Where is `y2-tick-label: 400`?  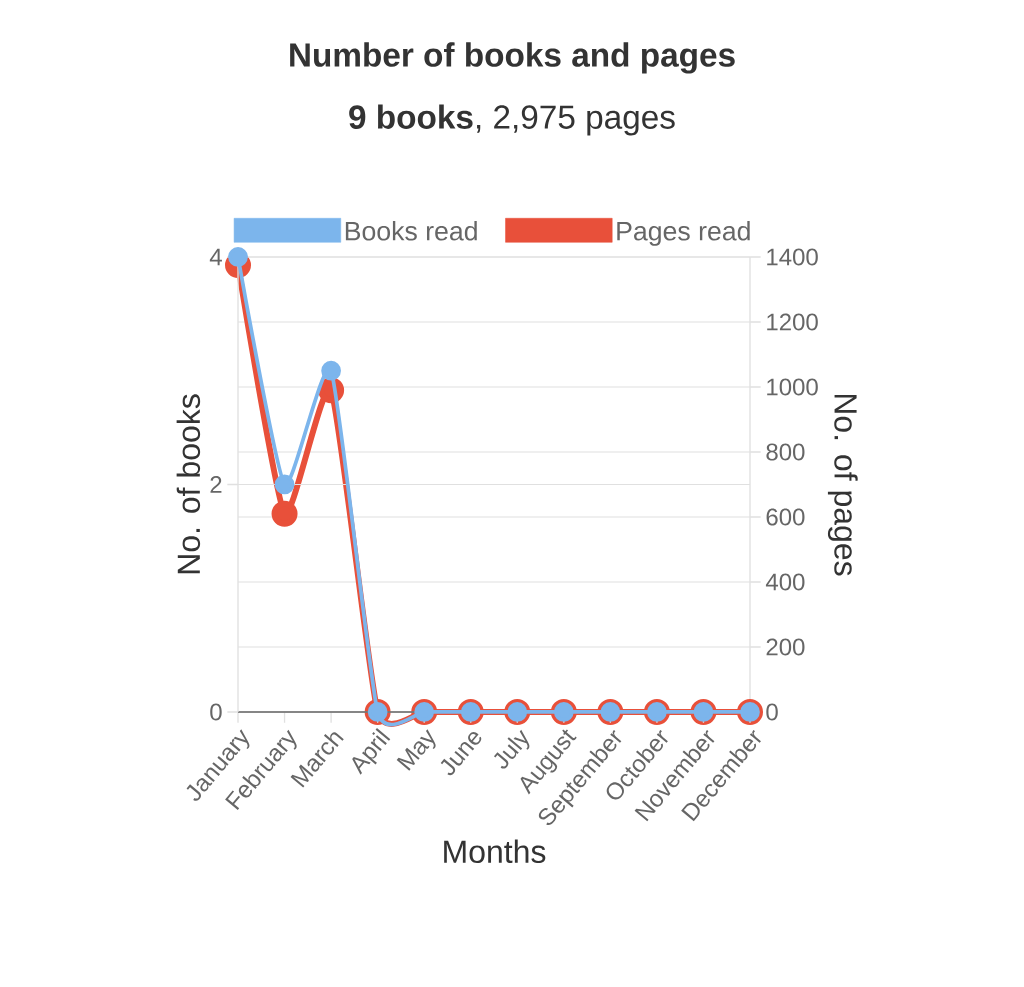 y2-tick-label: 400 is located at coordinates (785, 582).